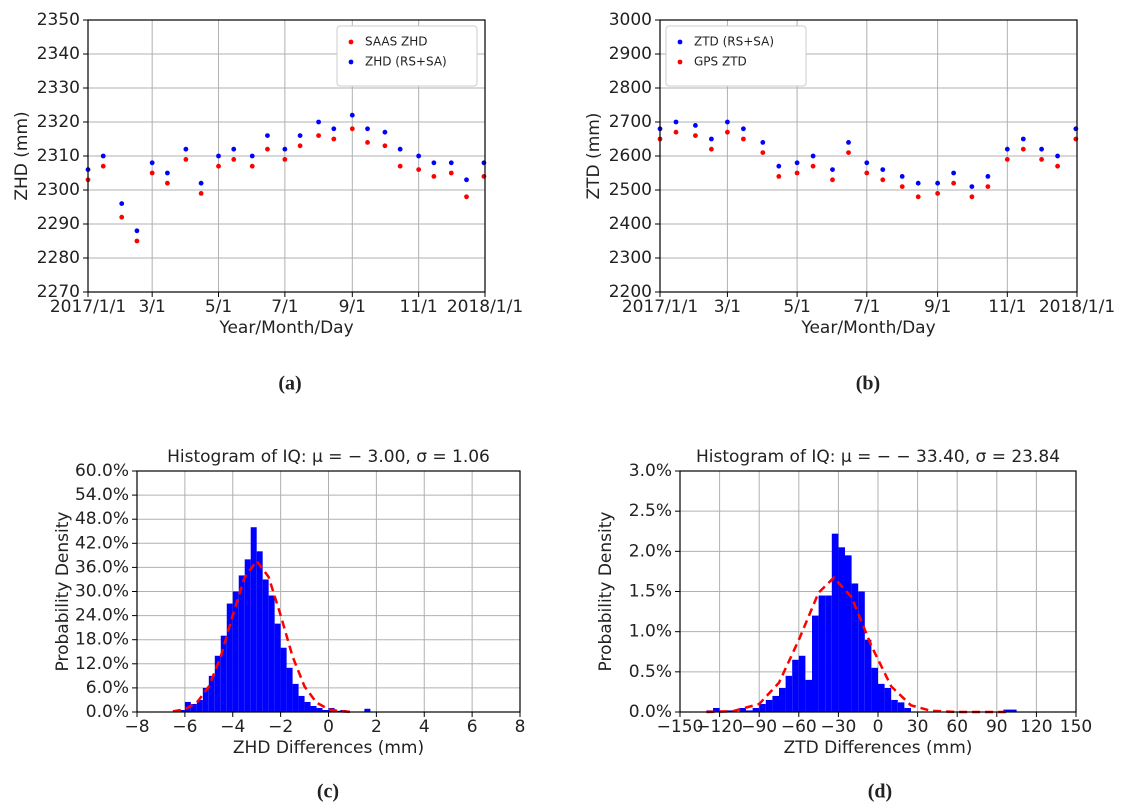  I want to click on y-tick-label: 30.0%, so click(102, 592).